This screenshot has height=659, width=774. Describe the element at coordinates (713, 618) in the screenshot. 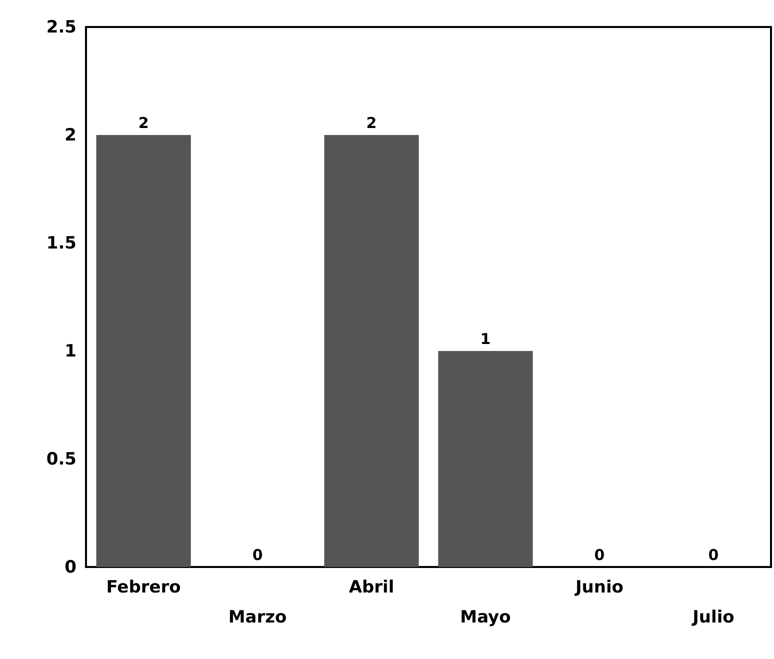

I see `x-tick-label: Julio` at that location.